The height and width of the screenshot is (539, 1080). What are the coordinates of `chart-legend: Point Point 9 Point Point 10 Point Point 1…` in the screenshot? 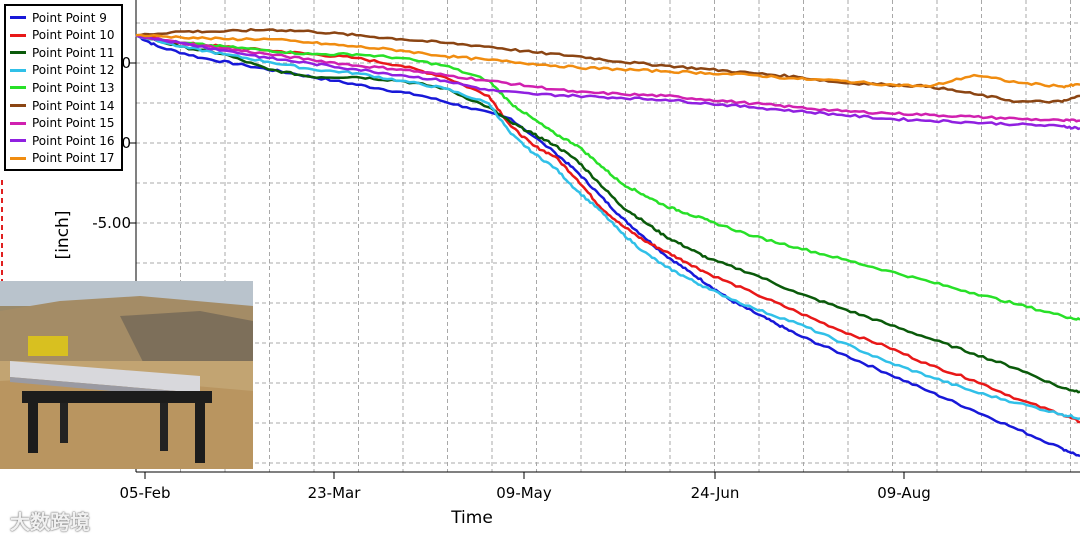 It's located at (63, 87).